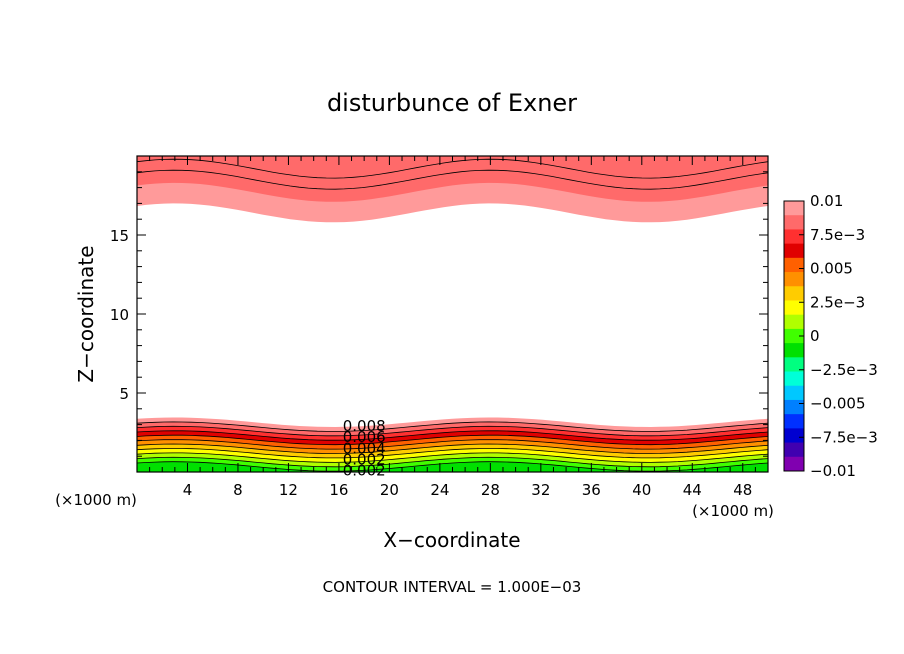 This screenshot has height=654, width=904. Describe the element at coordinates (389, 490) in the screenshot. I see `x-tick-label: 20` at that location.